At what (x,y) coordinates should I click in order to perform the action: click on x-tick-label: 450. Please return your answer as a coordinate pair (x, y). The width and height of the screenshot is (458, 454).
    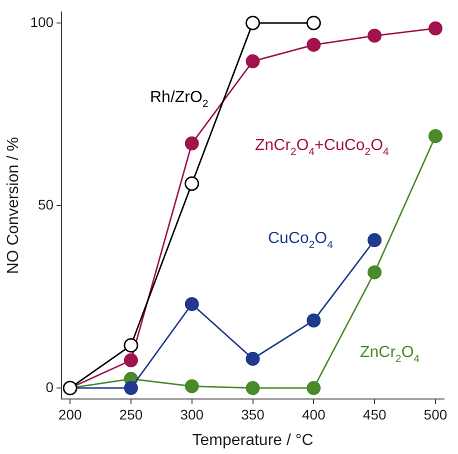
    Looking at the image, I should click on (374, 414).